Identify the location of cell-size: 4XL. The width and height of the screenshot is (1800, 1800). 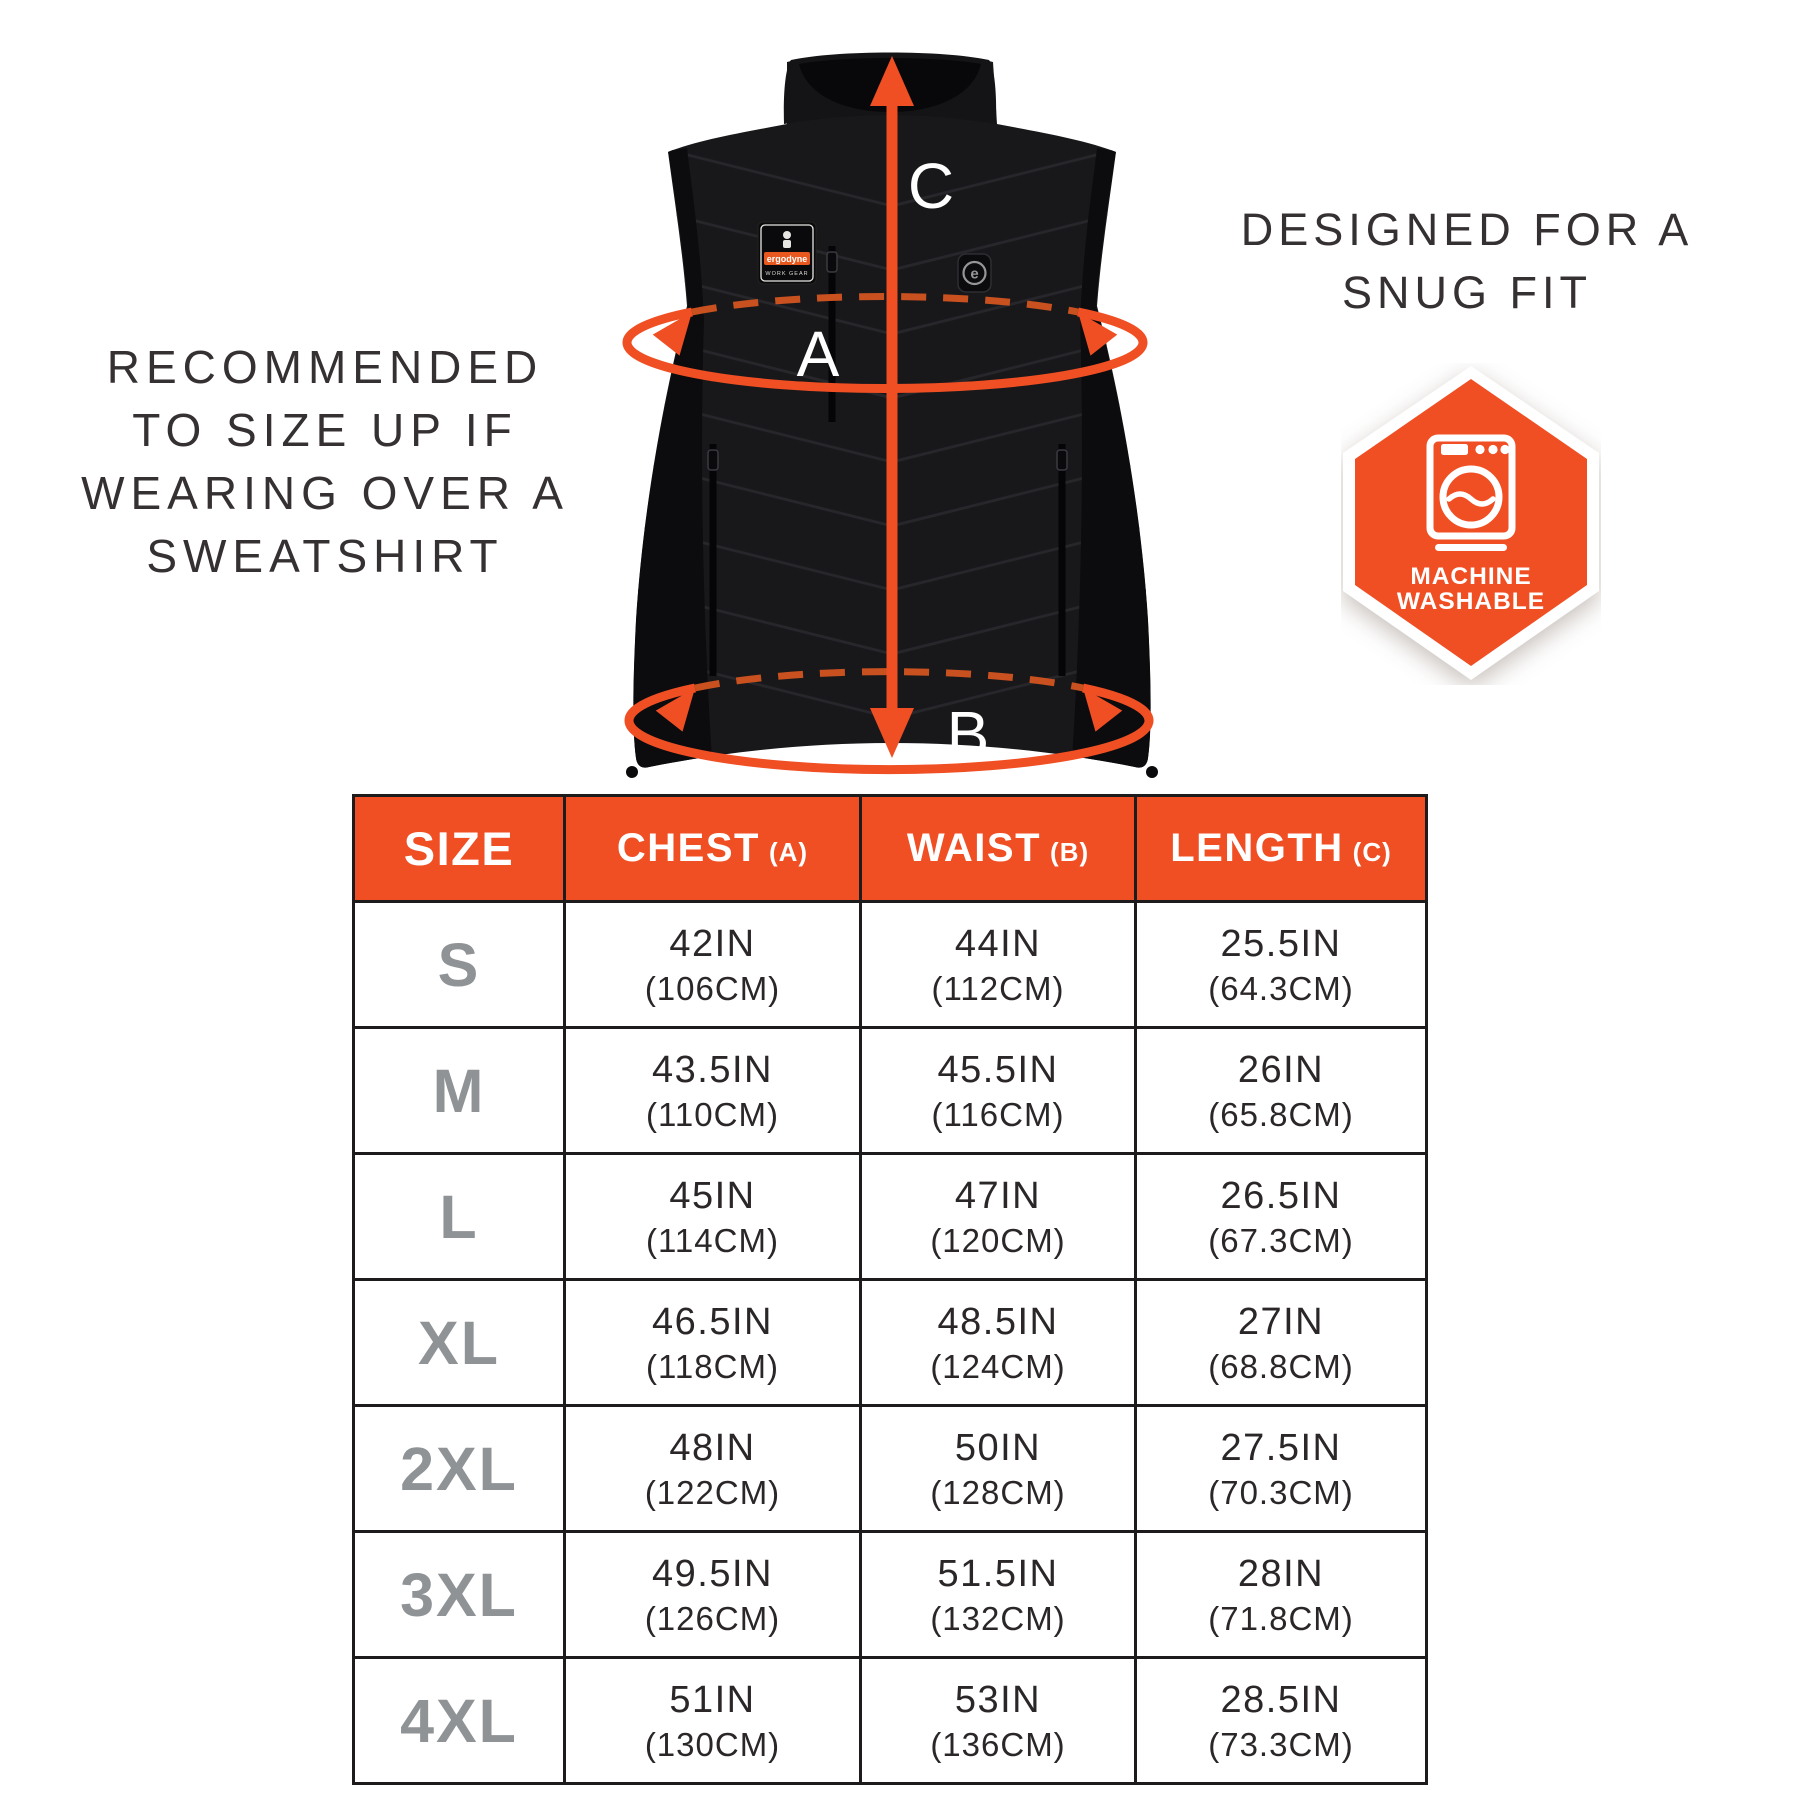
(459, 1720).